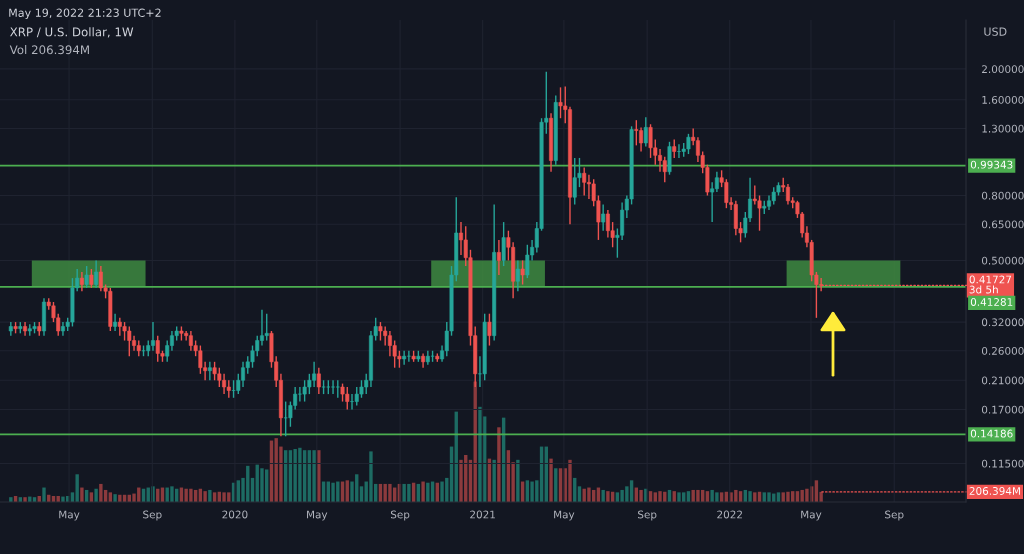 The image size is (1024, 554). Describe the element at coordinates (235, 514) in the screenshot. I see `x-tick-label: 2020` at that location.